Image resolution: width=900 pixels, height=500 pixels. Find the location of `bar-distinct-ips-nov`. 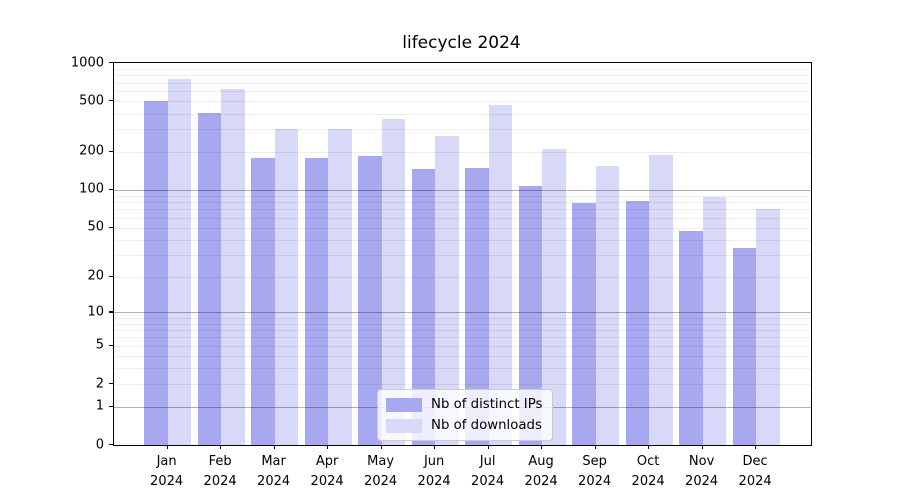

bar-distinct-ips-nov is located at coordinates (691, 338).